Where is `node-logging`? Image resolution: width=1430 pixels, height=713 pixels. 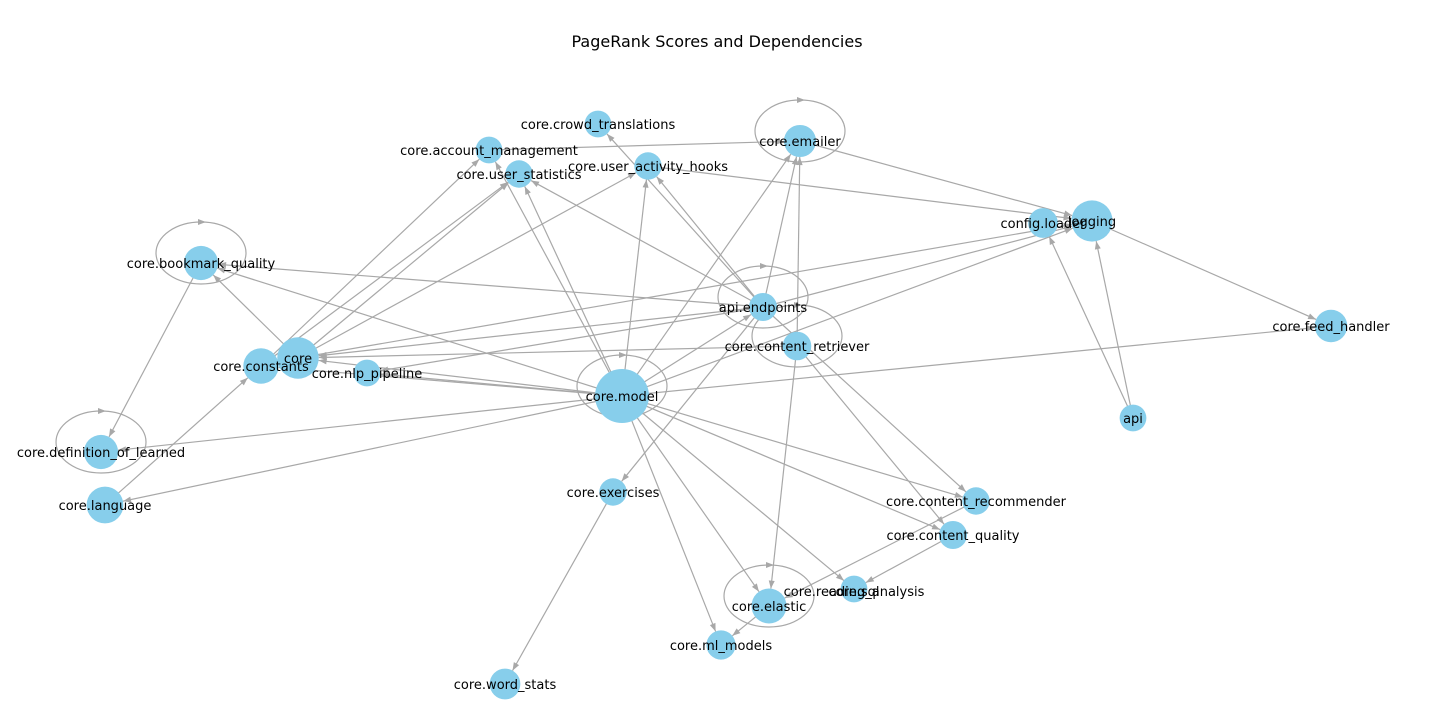 node-logging is located at coordinates (1092, 221).